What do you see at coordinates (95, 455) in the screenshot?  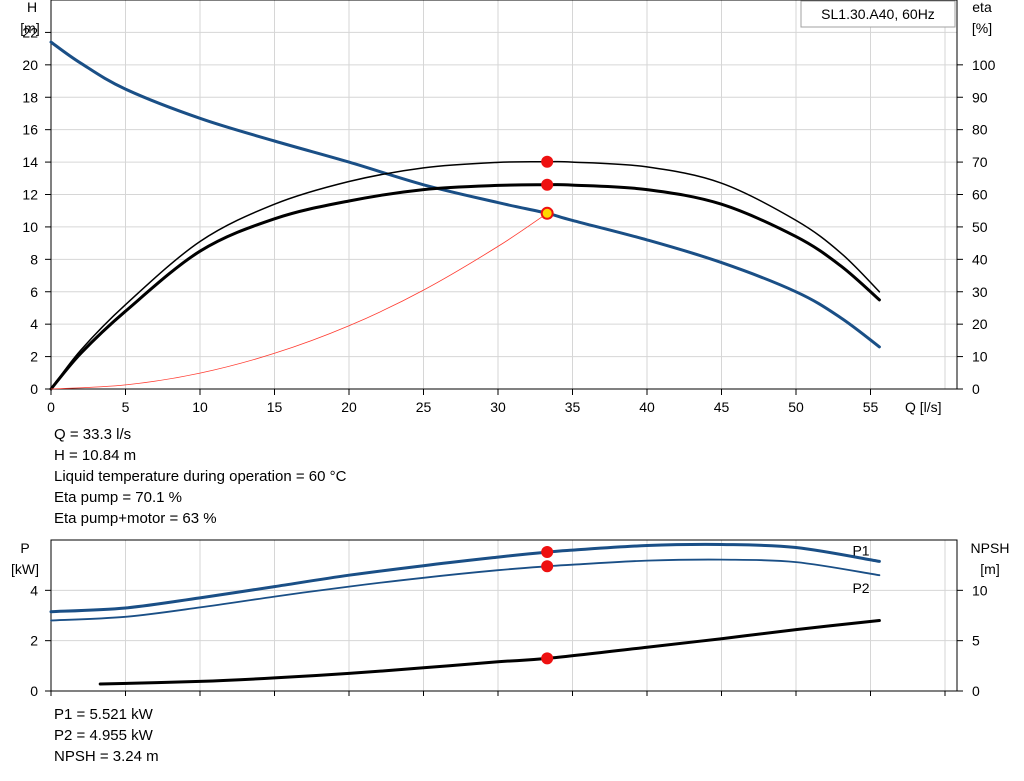 I see `duty-head-text: H = 10.84 m` at bounding box center [95, 455].